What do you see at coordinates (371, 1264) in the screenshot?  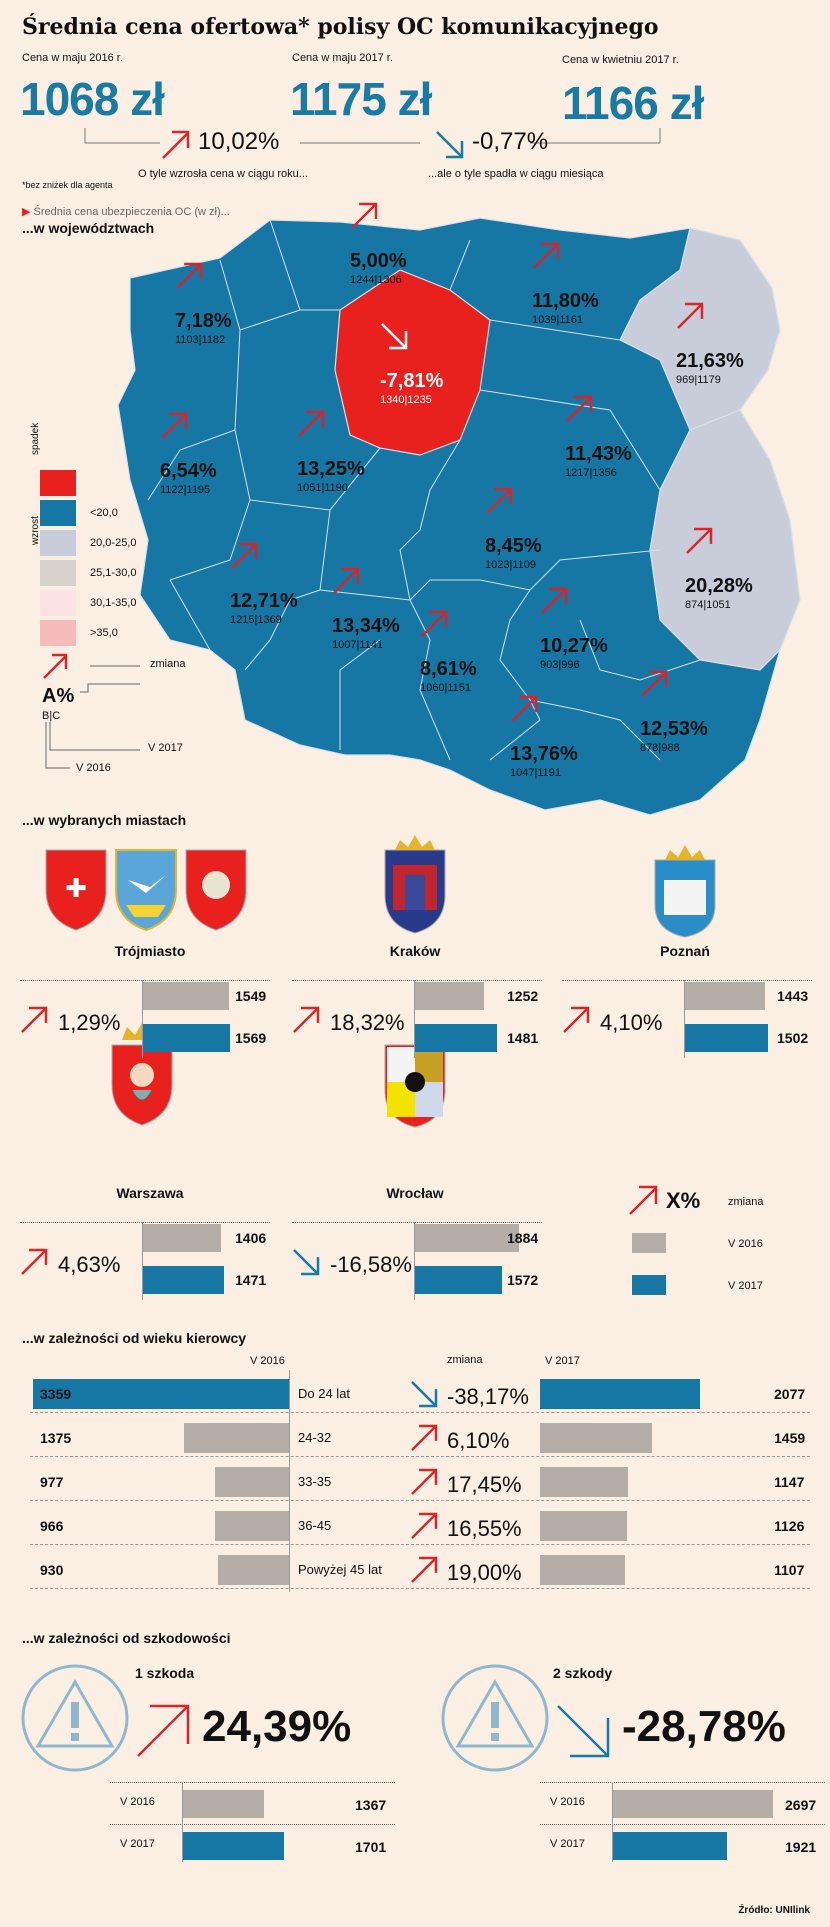 I see `city-change: -16,58%` at bounding box center [371, 1264].